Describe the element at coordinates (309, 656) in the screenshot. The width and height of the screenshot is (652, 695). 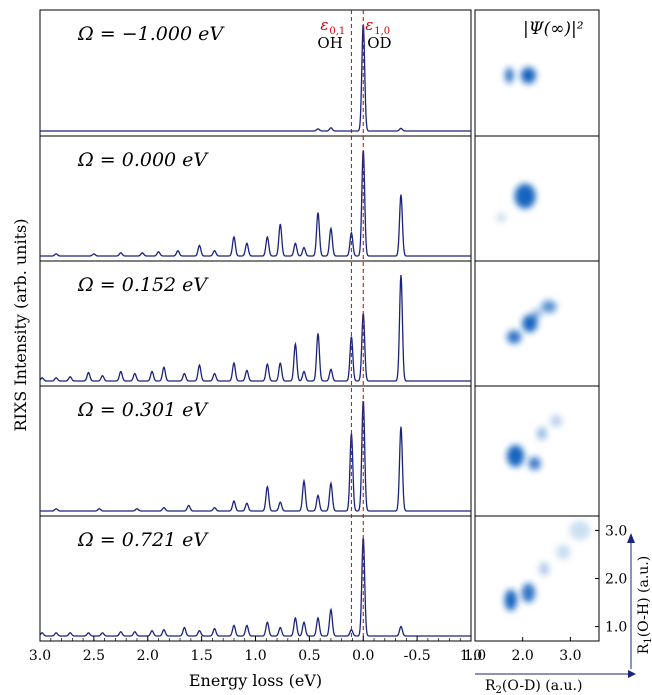
I see `x-tick-label: 0.5` at that location.